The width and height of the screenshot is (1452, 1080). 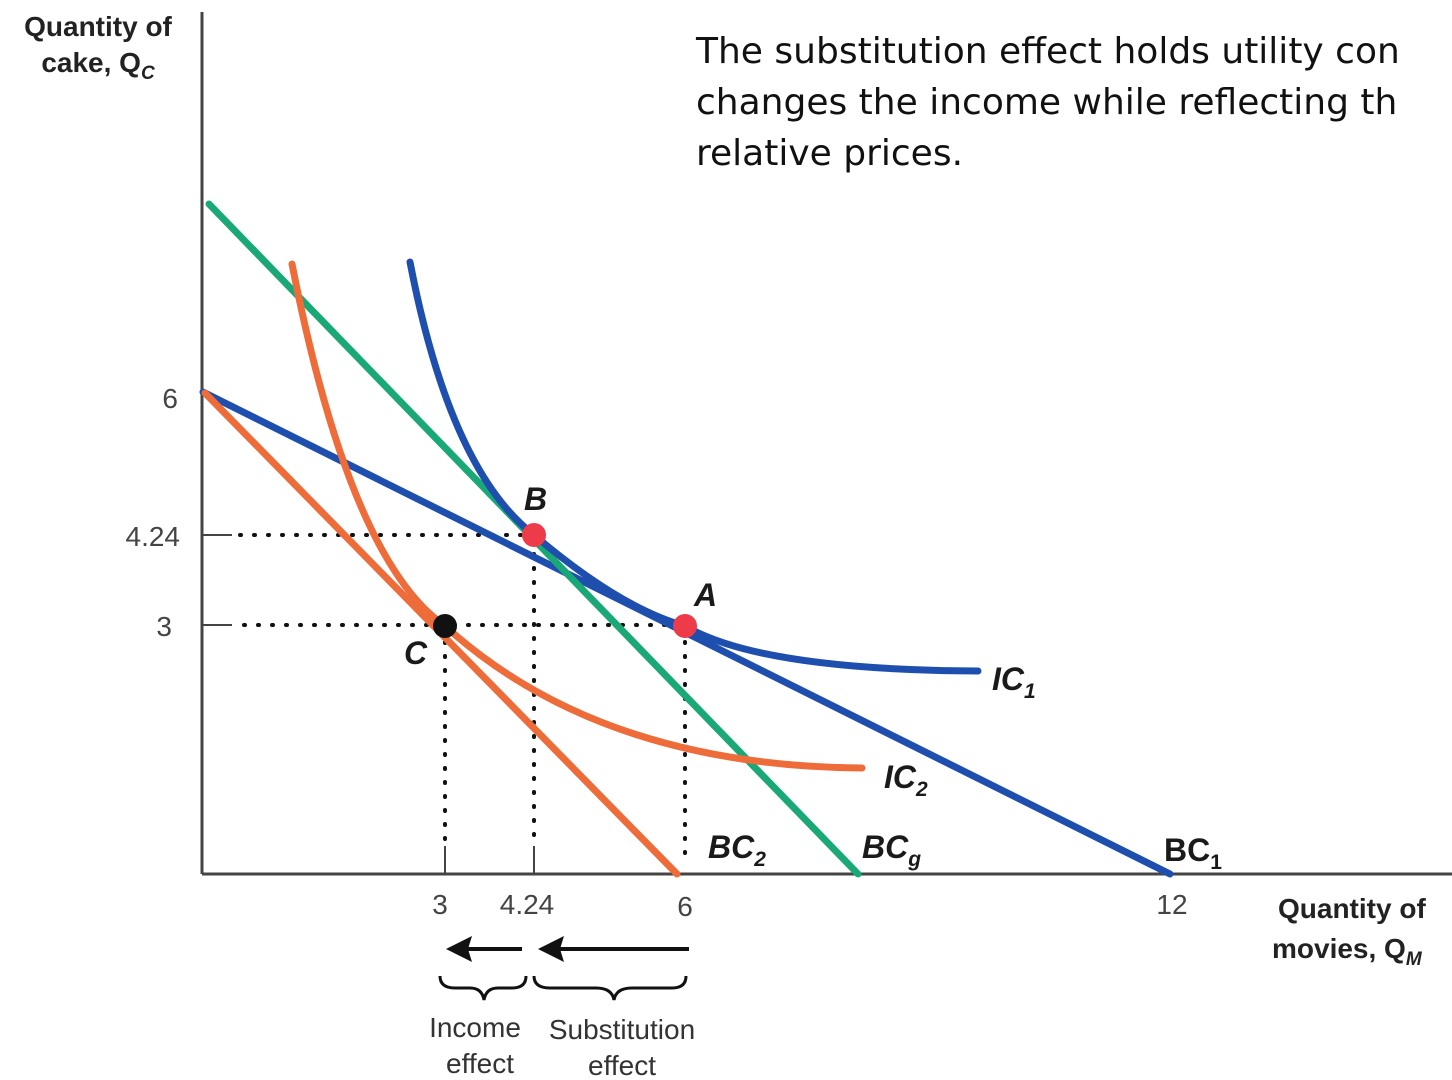 What do you see at coordinates (480, 1063) in the screenshot?
I see `income-effect-label-line-2: effect` at bounding box center [480, 1063].